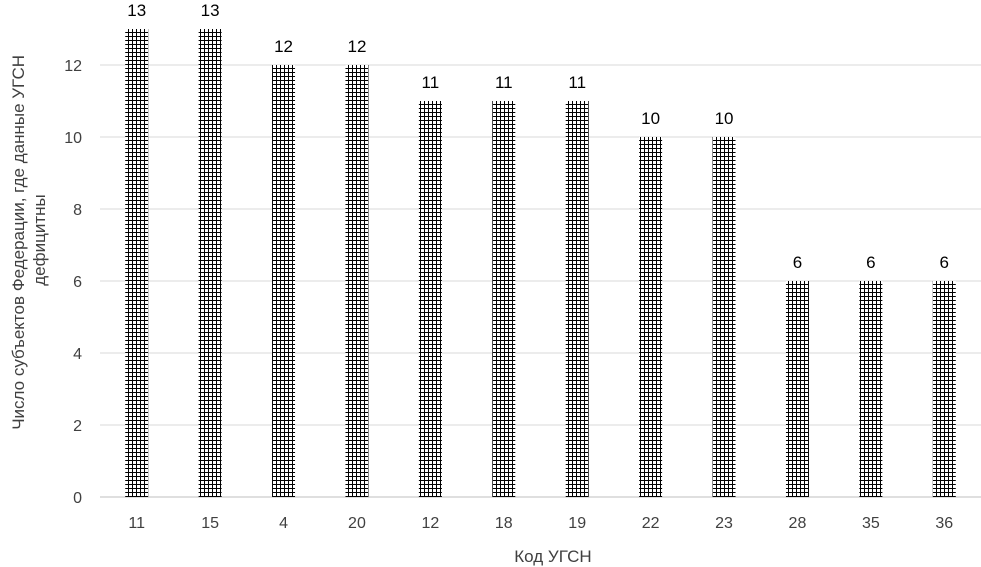 The width and height of the screenshot is (981, 567). I want to click on y-axis-title-line-2: дефицитны, so click(39, 239).